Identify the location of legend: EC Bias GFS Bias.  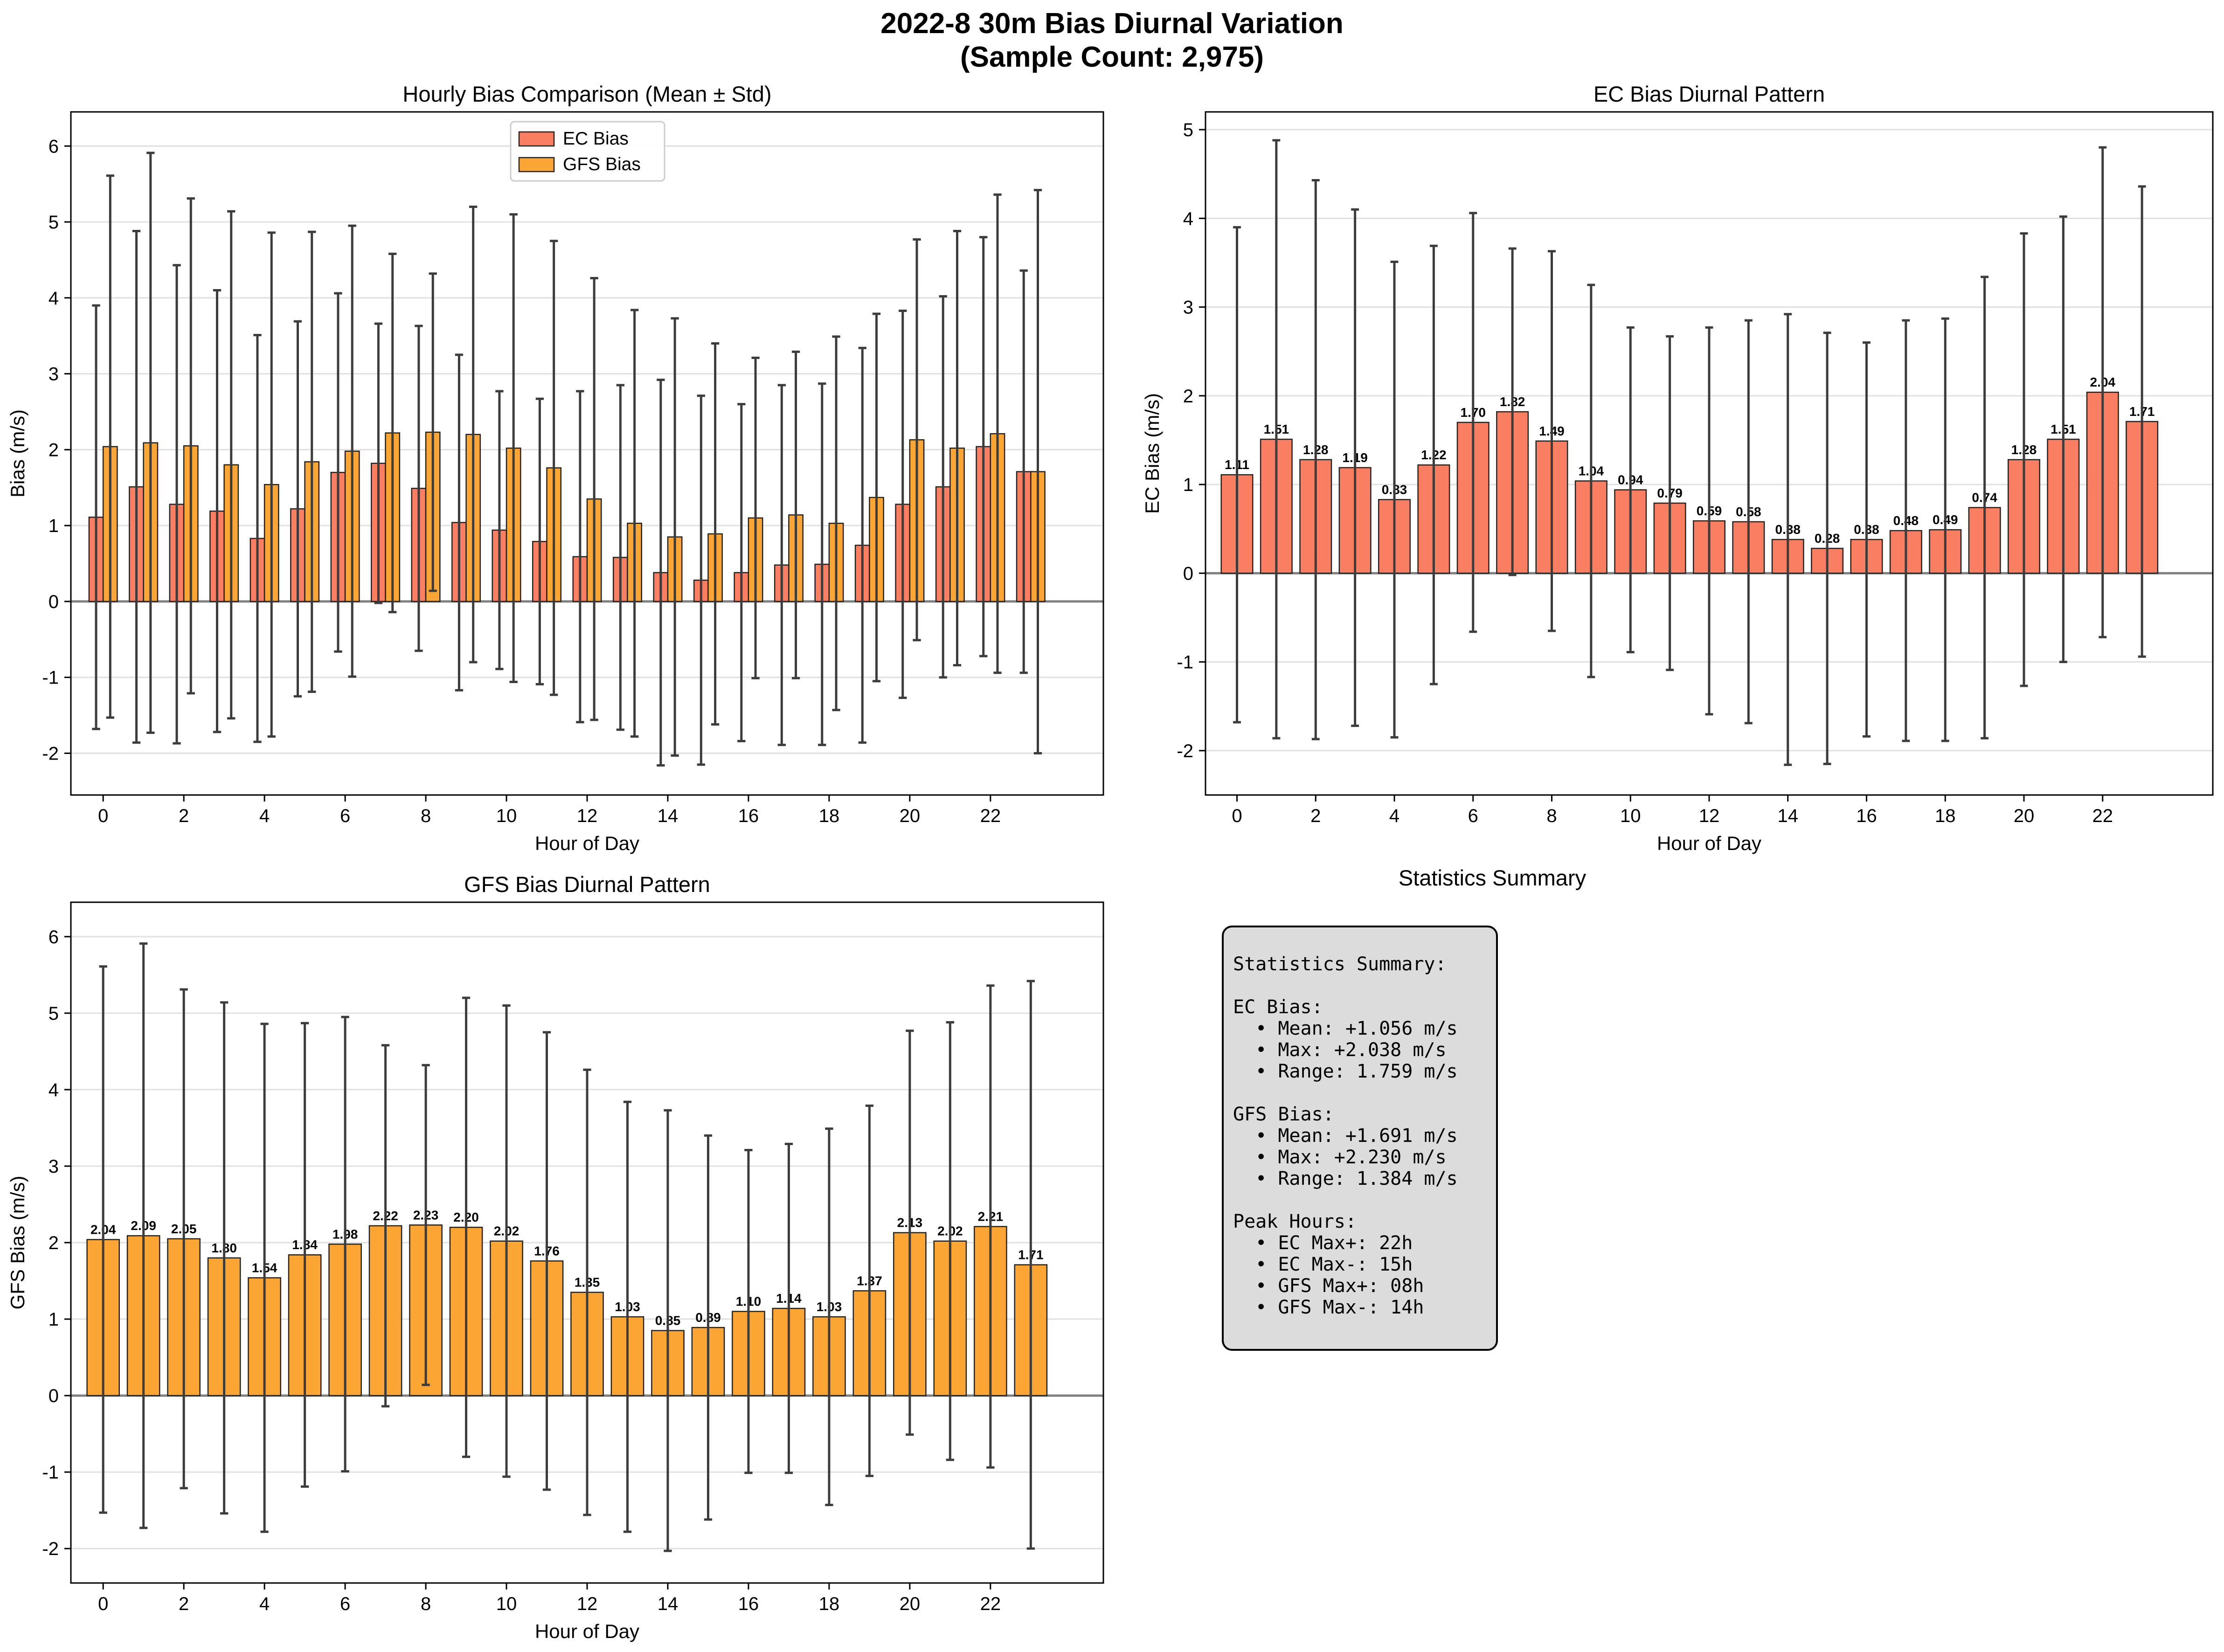
(587, 151).